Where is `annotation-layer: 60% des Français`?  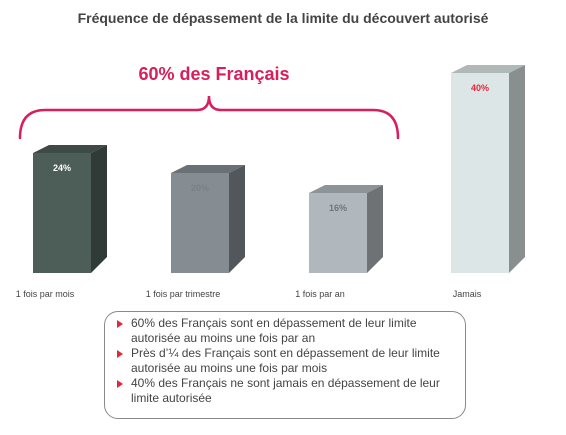
annotation-layer: 60% des Français is located at coordinates (209, 102).